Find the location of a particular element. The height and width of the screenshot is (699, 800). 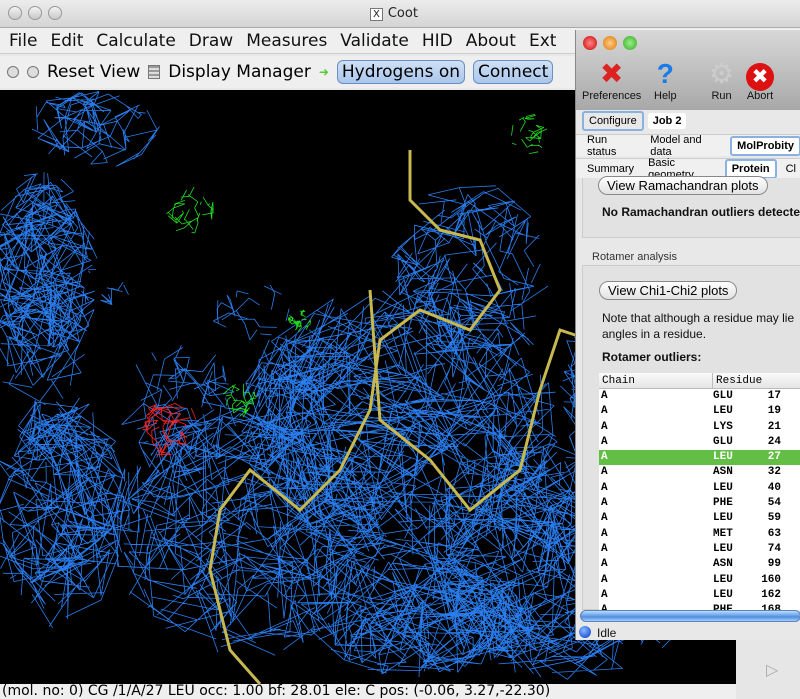

table-row: A GLU 24 is located at coordinates (699, 442).